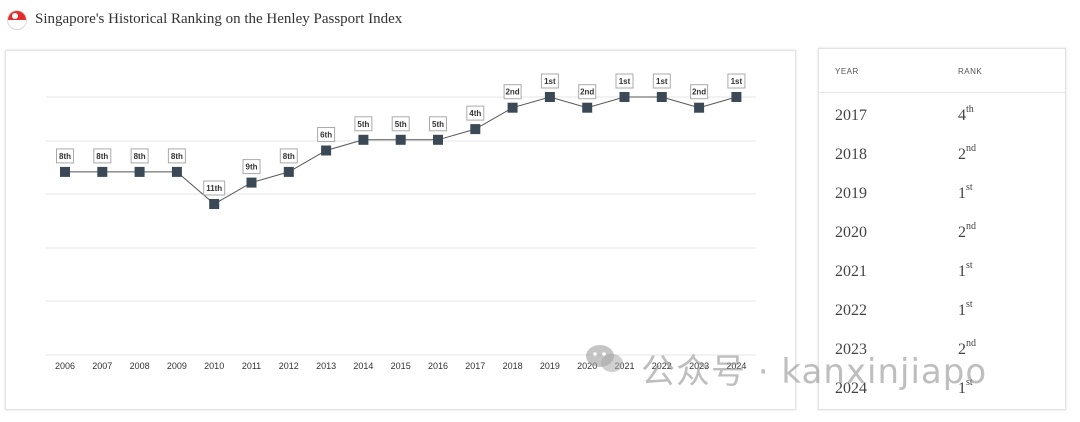  What do you see at coordinates (214, 188) in the screenshot?
I see `data-label: 11th` at bounding box center [214, 188].